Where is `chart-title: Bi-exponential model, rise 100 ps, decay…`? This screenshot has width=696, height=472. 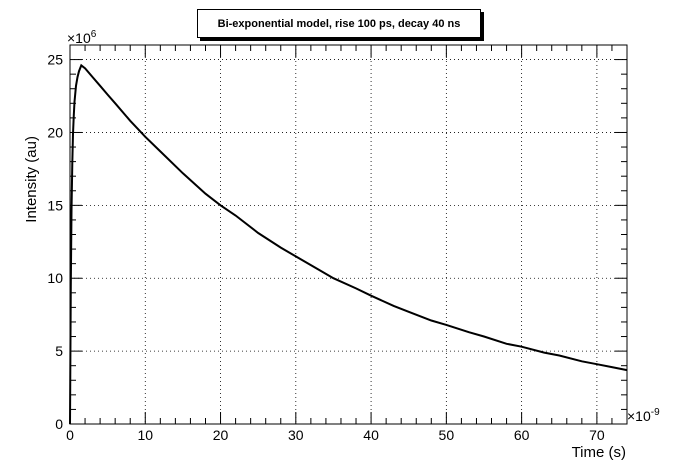 chart-title: Bi-exponential model, rise 100 ps, decay… is located at coordinates (339, 23).